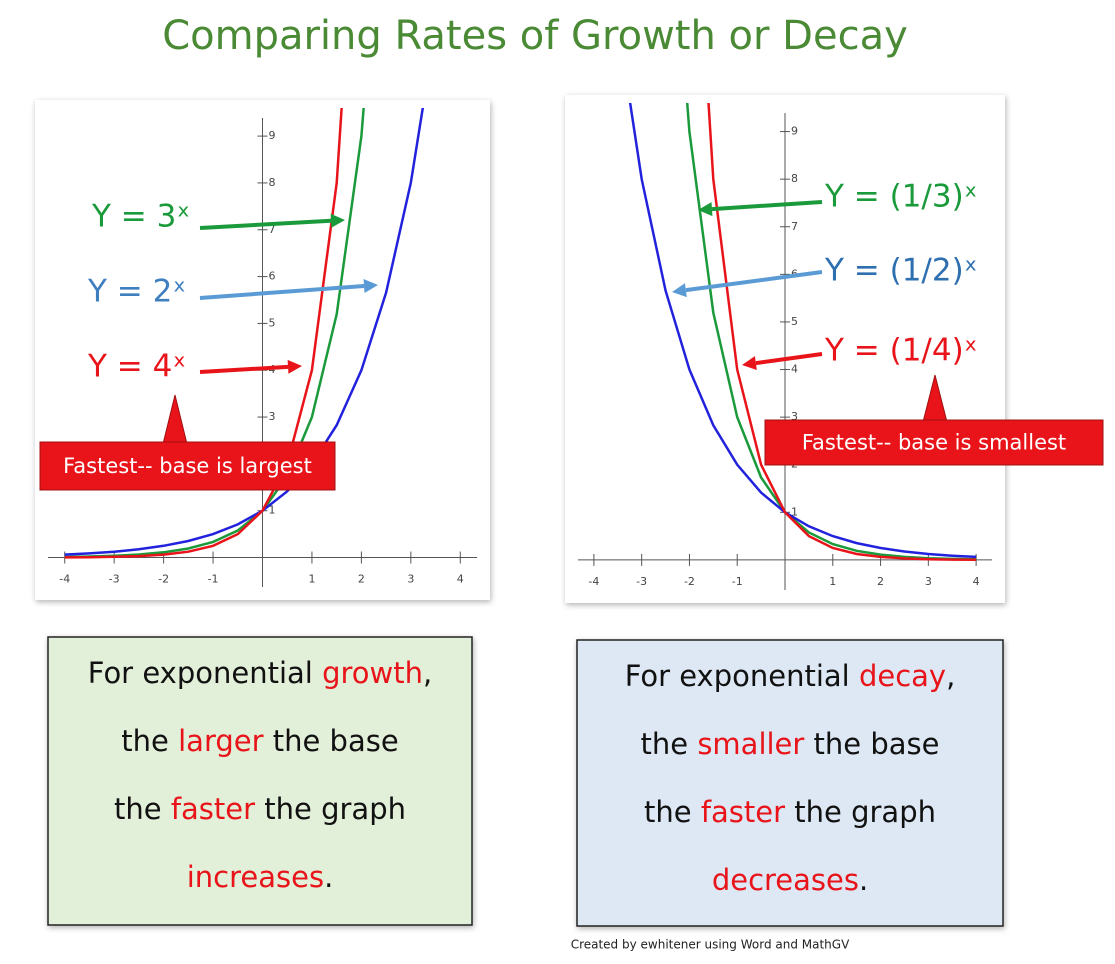 This screenshot has height=964, width=1115. I want to click on y-tick-label: 6, so click(272, 276).